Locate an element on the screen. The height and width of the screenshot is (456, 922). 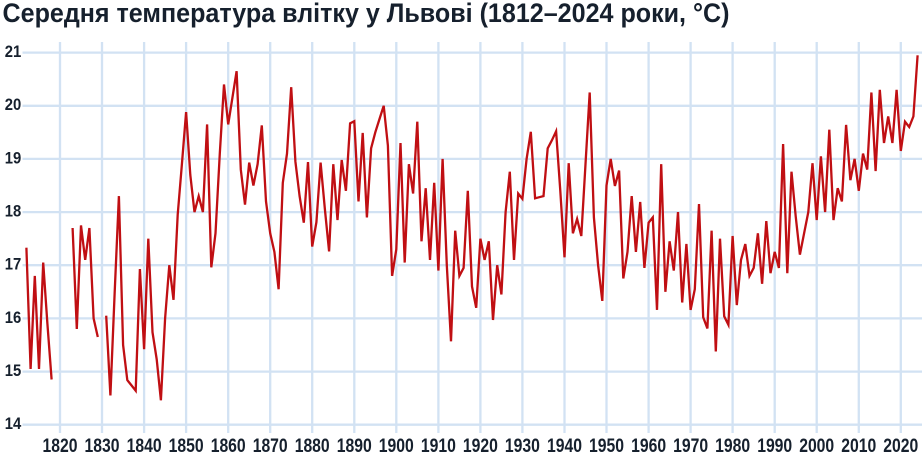
svg-text: 1960 is located at coordinates (648, 445).